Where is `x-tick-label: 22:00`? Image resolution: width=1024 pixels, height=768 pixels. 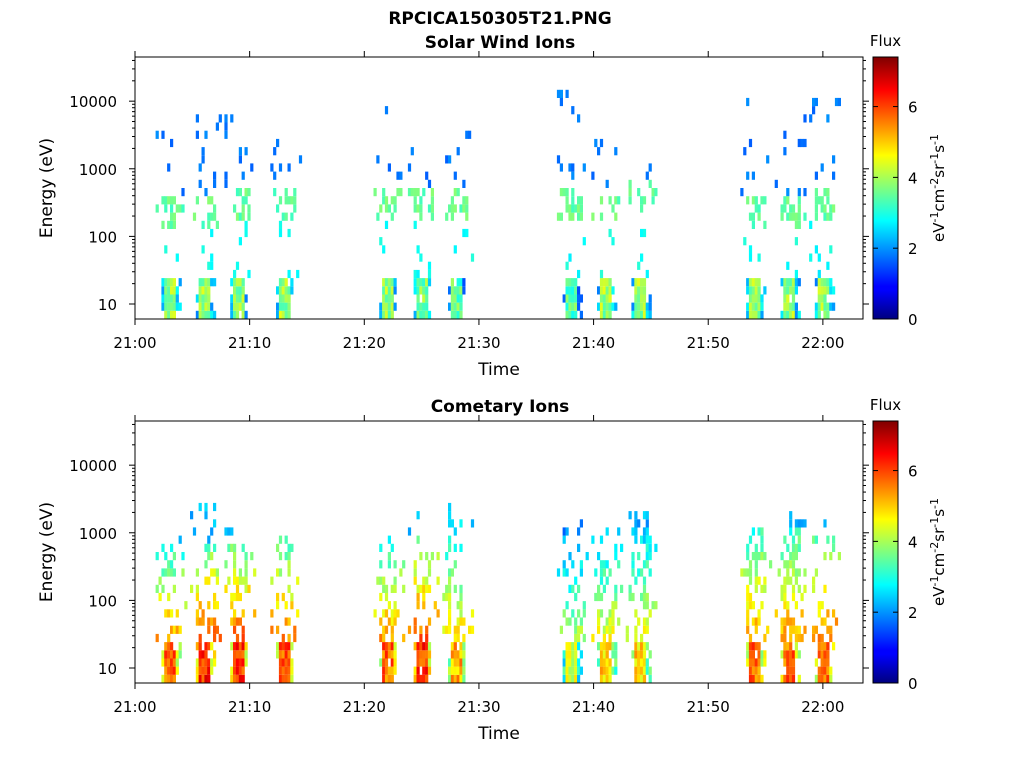
x-tick-label: 22:00 is located at coordinates (822, 343).